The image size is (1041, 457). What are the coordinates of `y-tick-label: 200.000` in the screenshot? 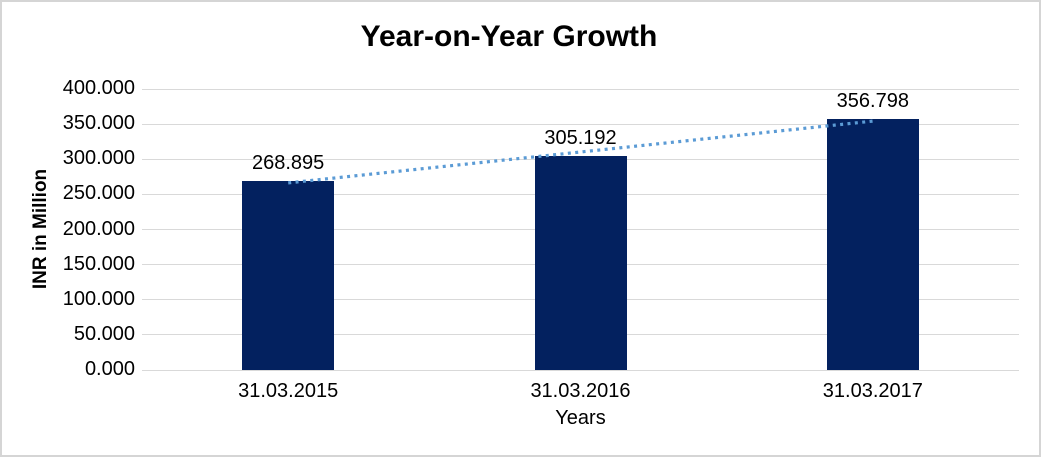 It's located at (98, 228).